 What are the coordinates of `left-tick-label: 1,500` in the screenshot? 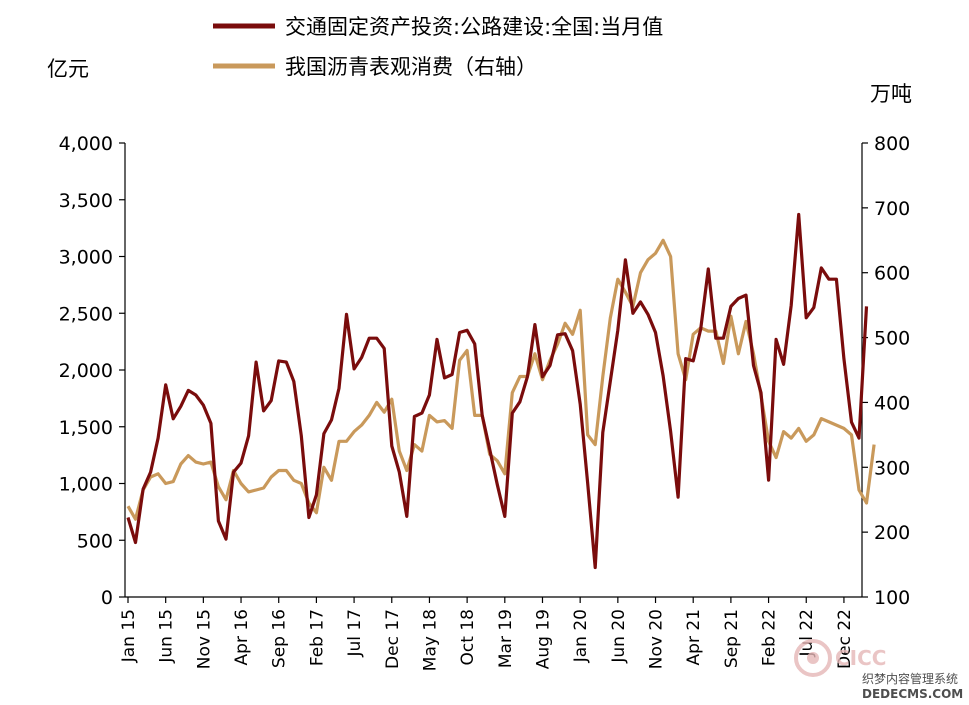 It's located at (86, 428).